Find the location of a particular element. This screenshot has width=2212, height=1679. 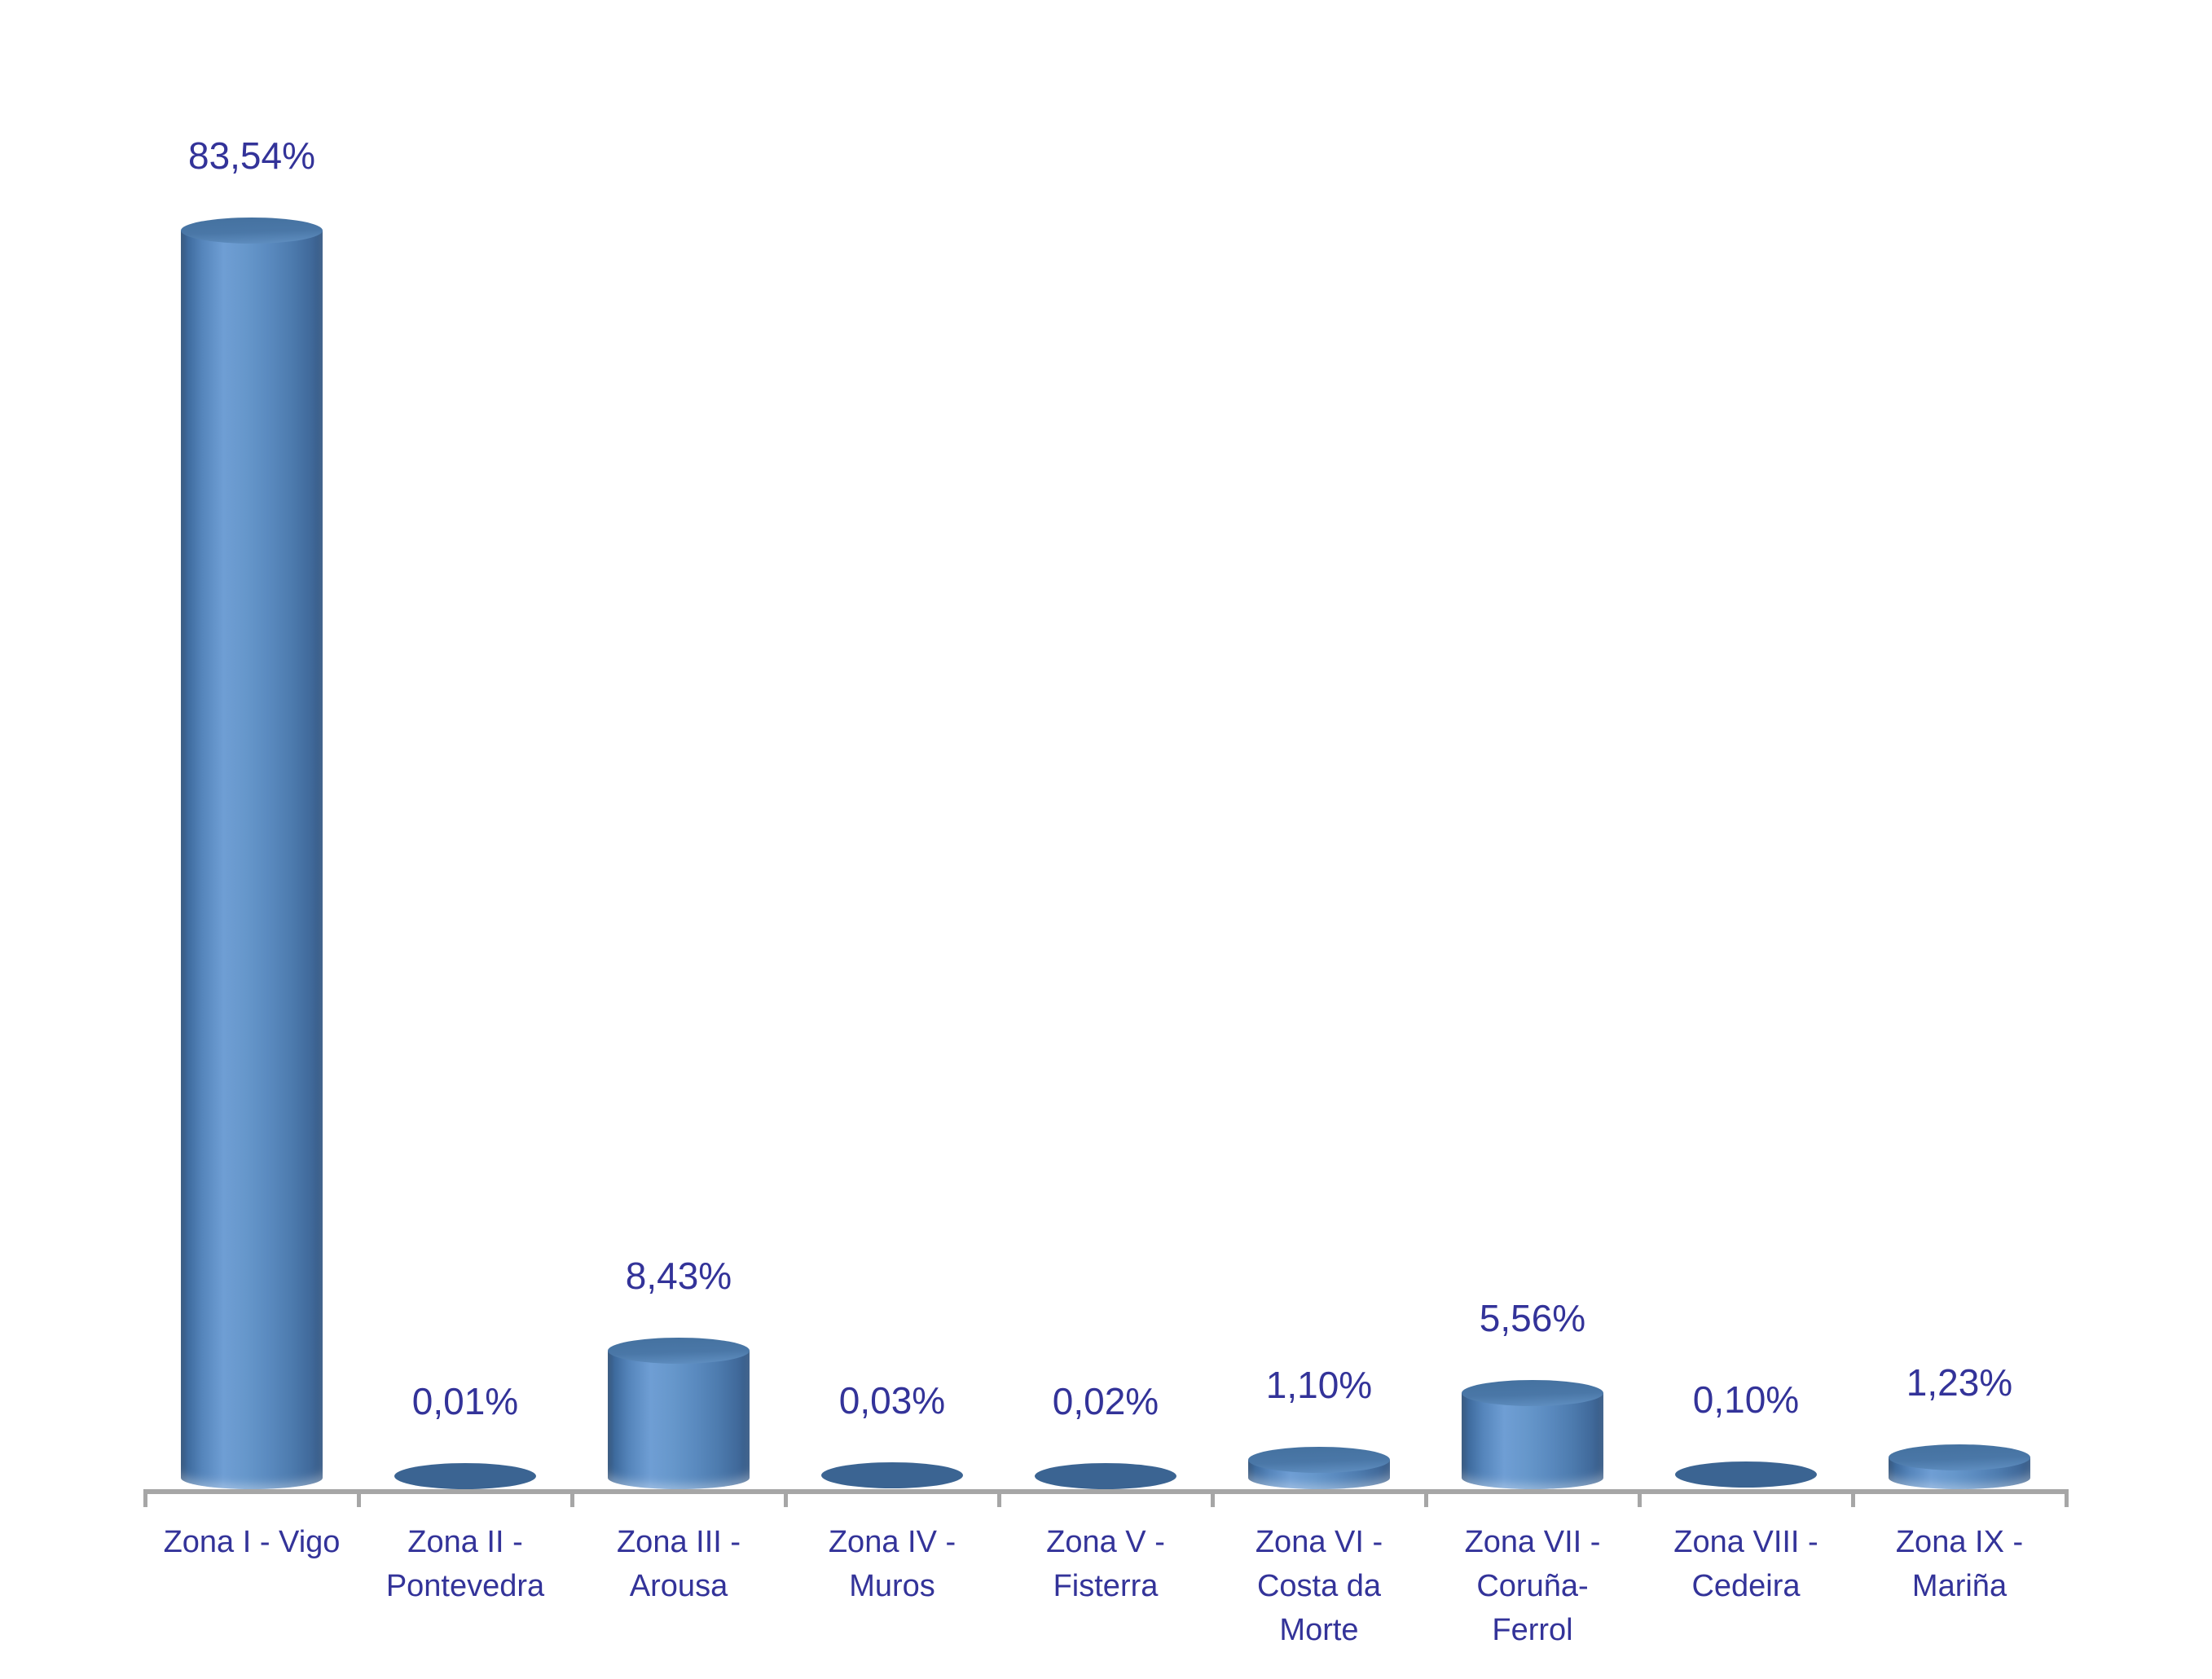

category-label: Zona I - Vigo is located at coordinates (251, 1542).